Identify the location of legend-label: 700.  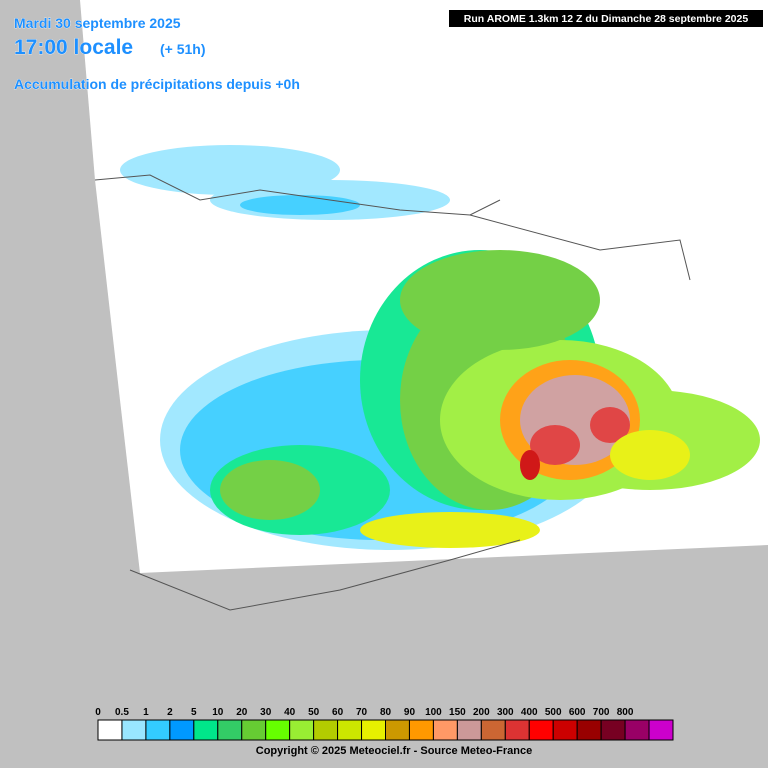
(601, 712).